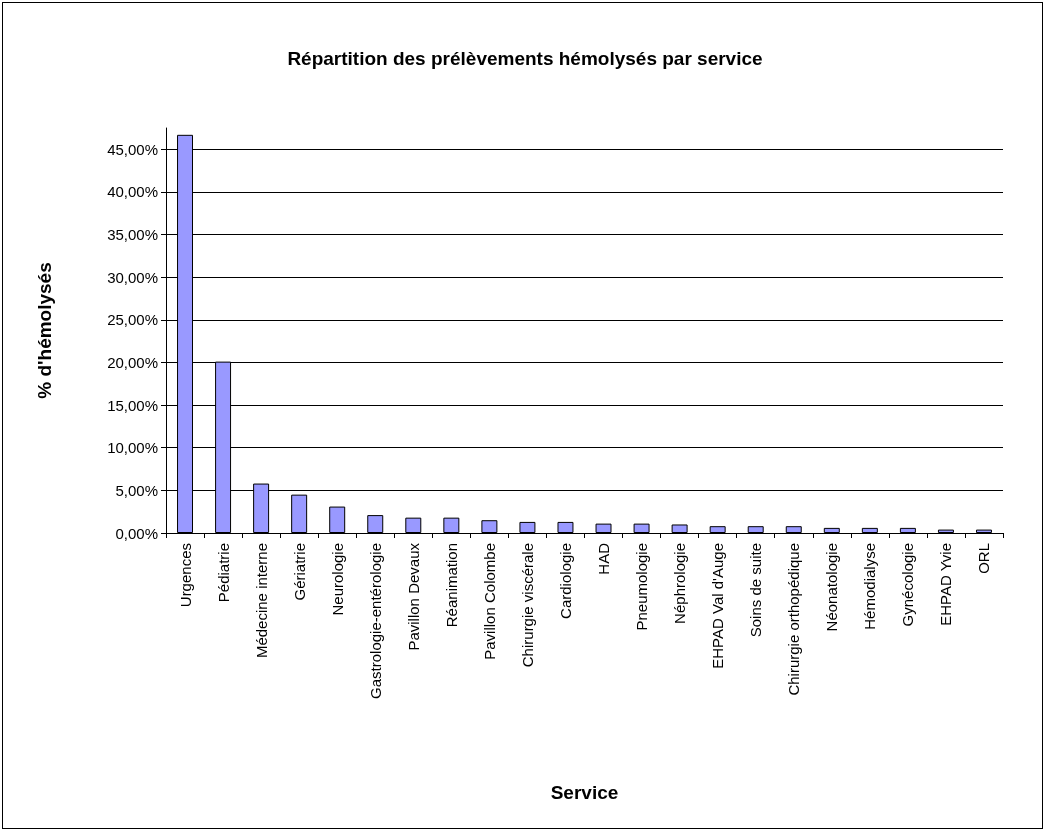 The image size is (1047, 833). Describe the element at coordinates (794, 619) in the screenshot. I see `x-tick-label: Chirurgie orthopédique` at that location.